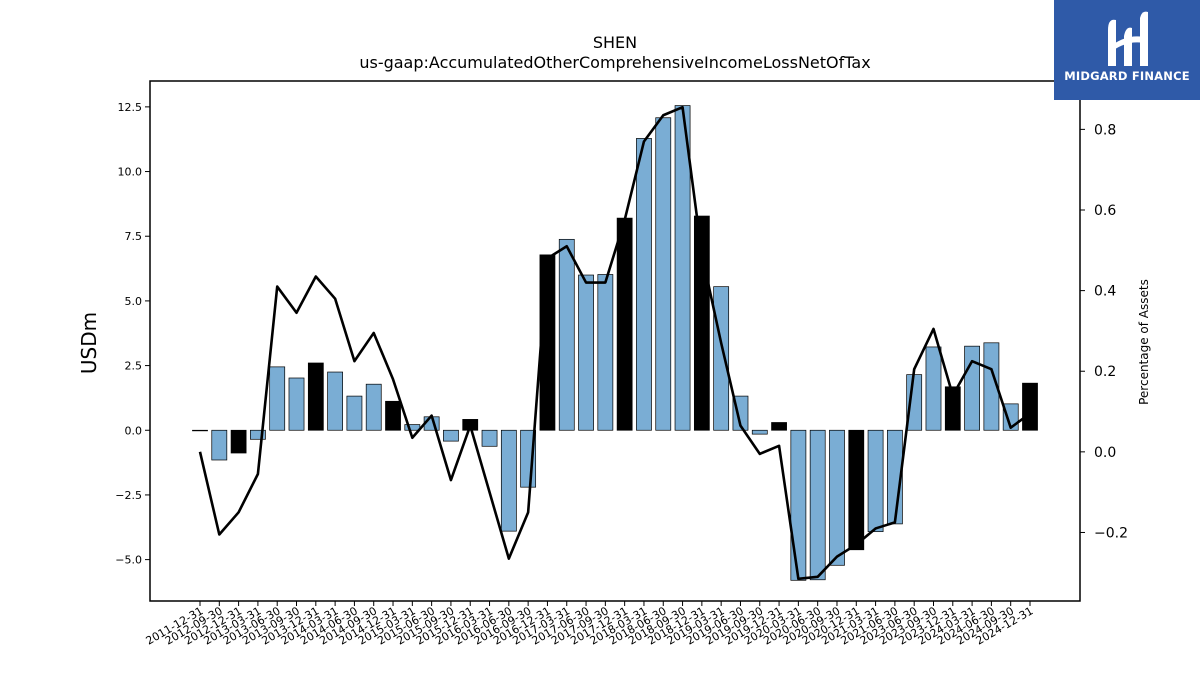 This screenshot has height=675, width=1200. I want to click on y-tick-label: 12.5, so click(130, 107).